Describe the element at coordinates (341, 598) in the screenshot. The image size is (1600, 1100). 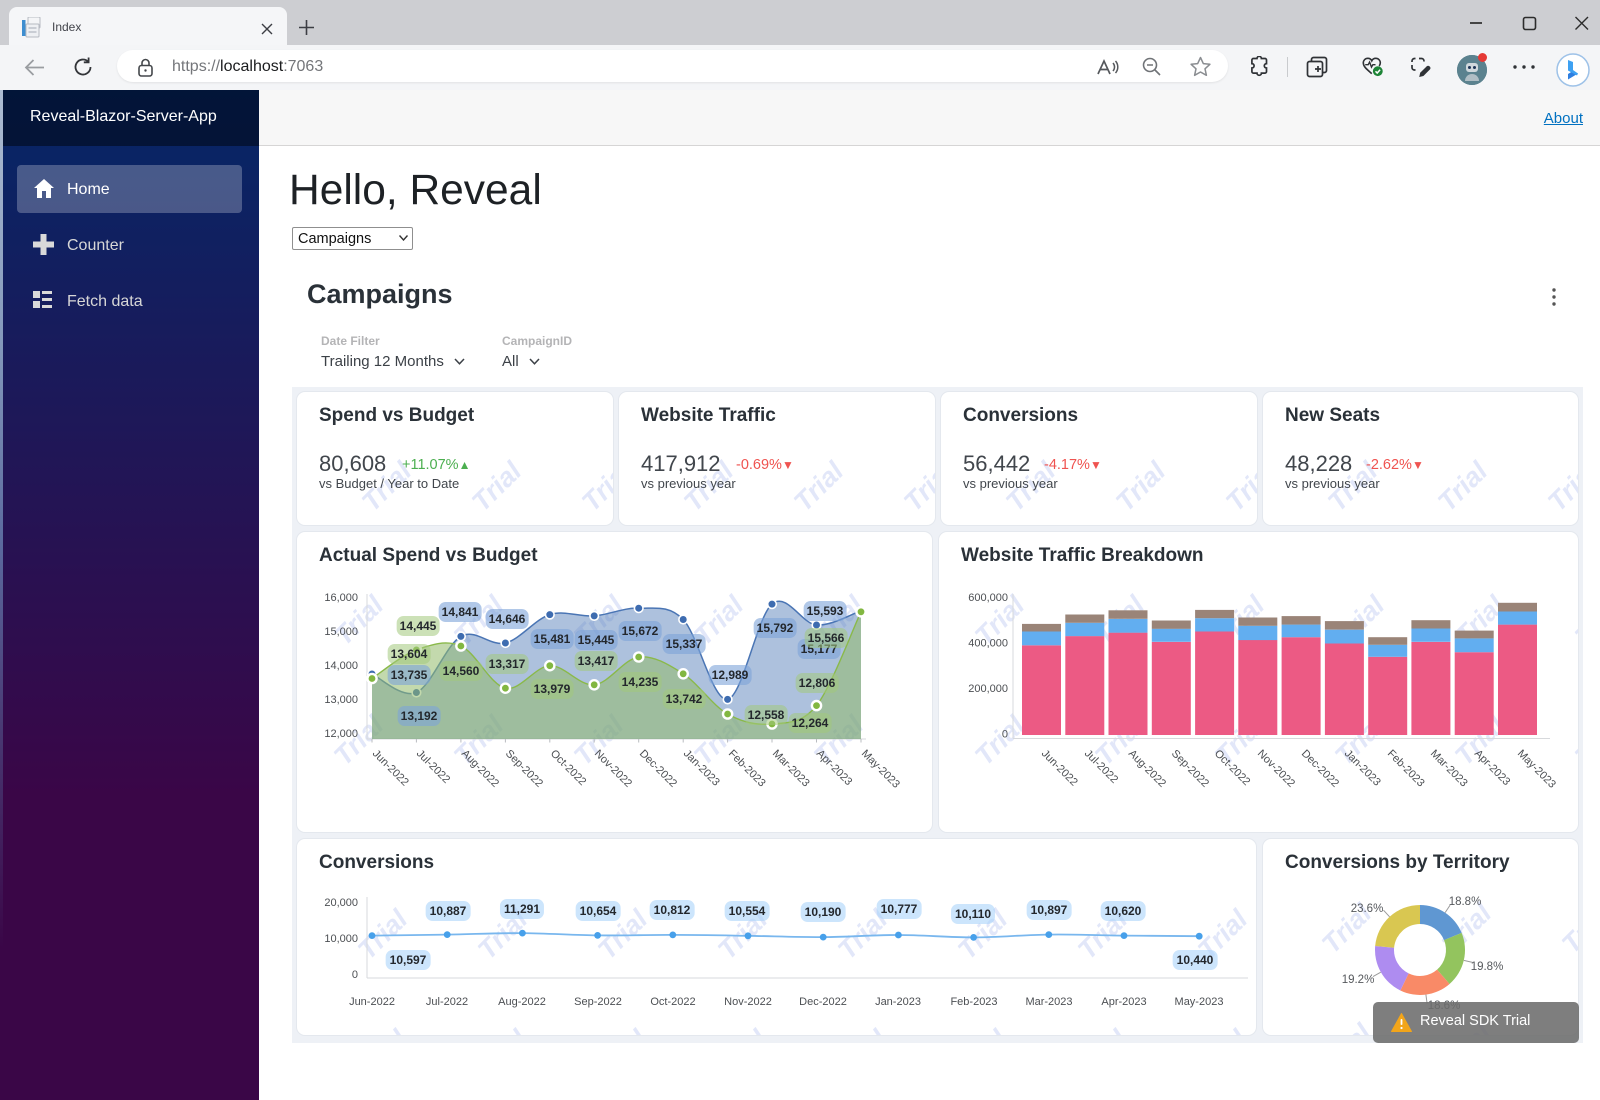
I see `svg-text: 16,000` at that location.